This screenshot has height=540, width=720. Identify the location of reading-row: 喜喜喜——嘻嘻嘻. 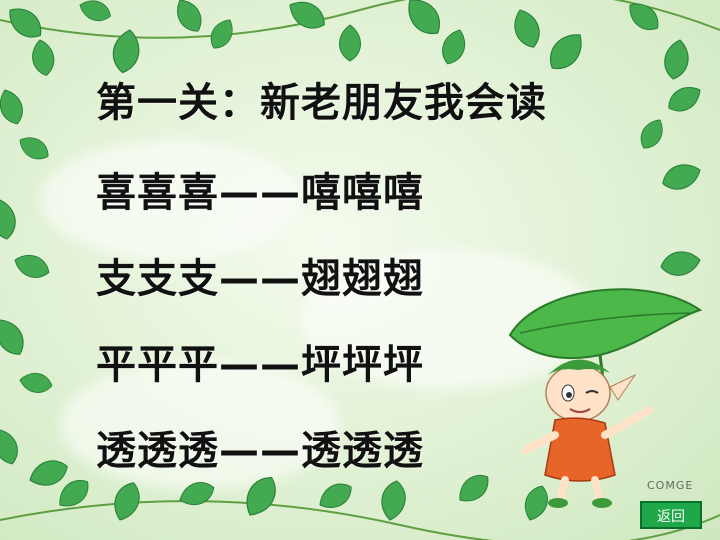
(260, 193).